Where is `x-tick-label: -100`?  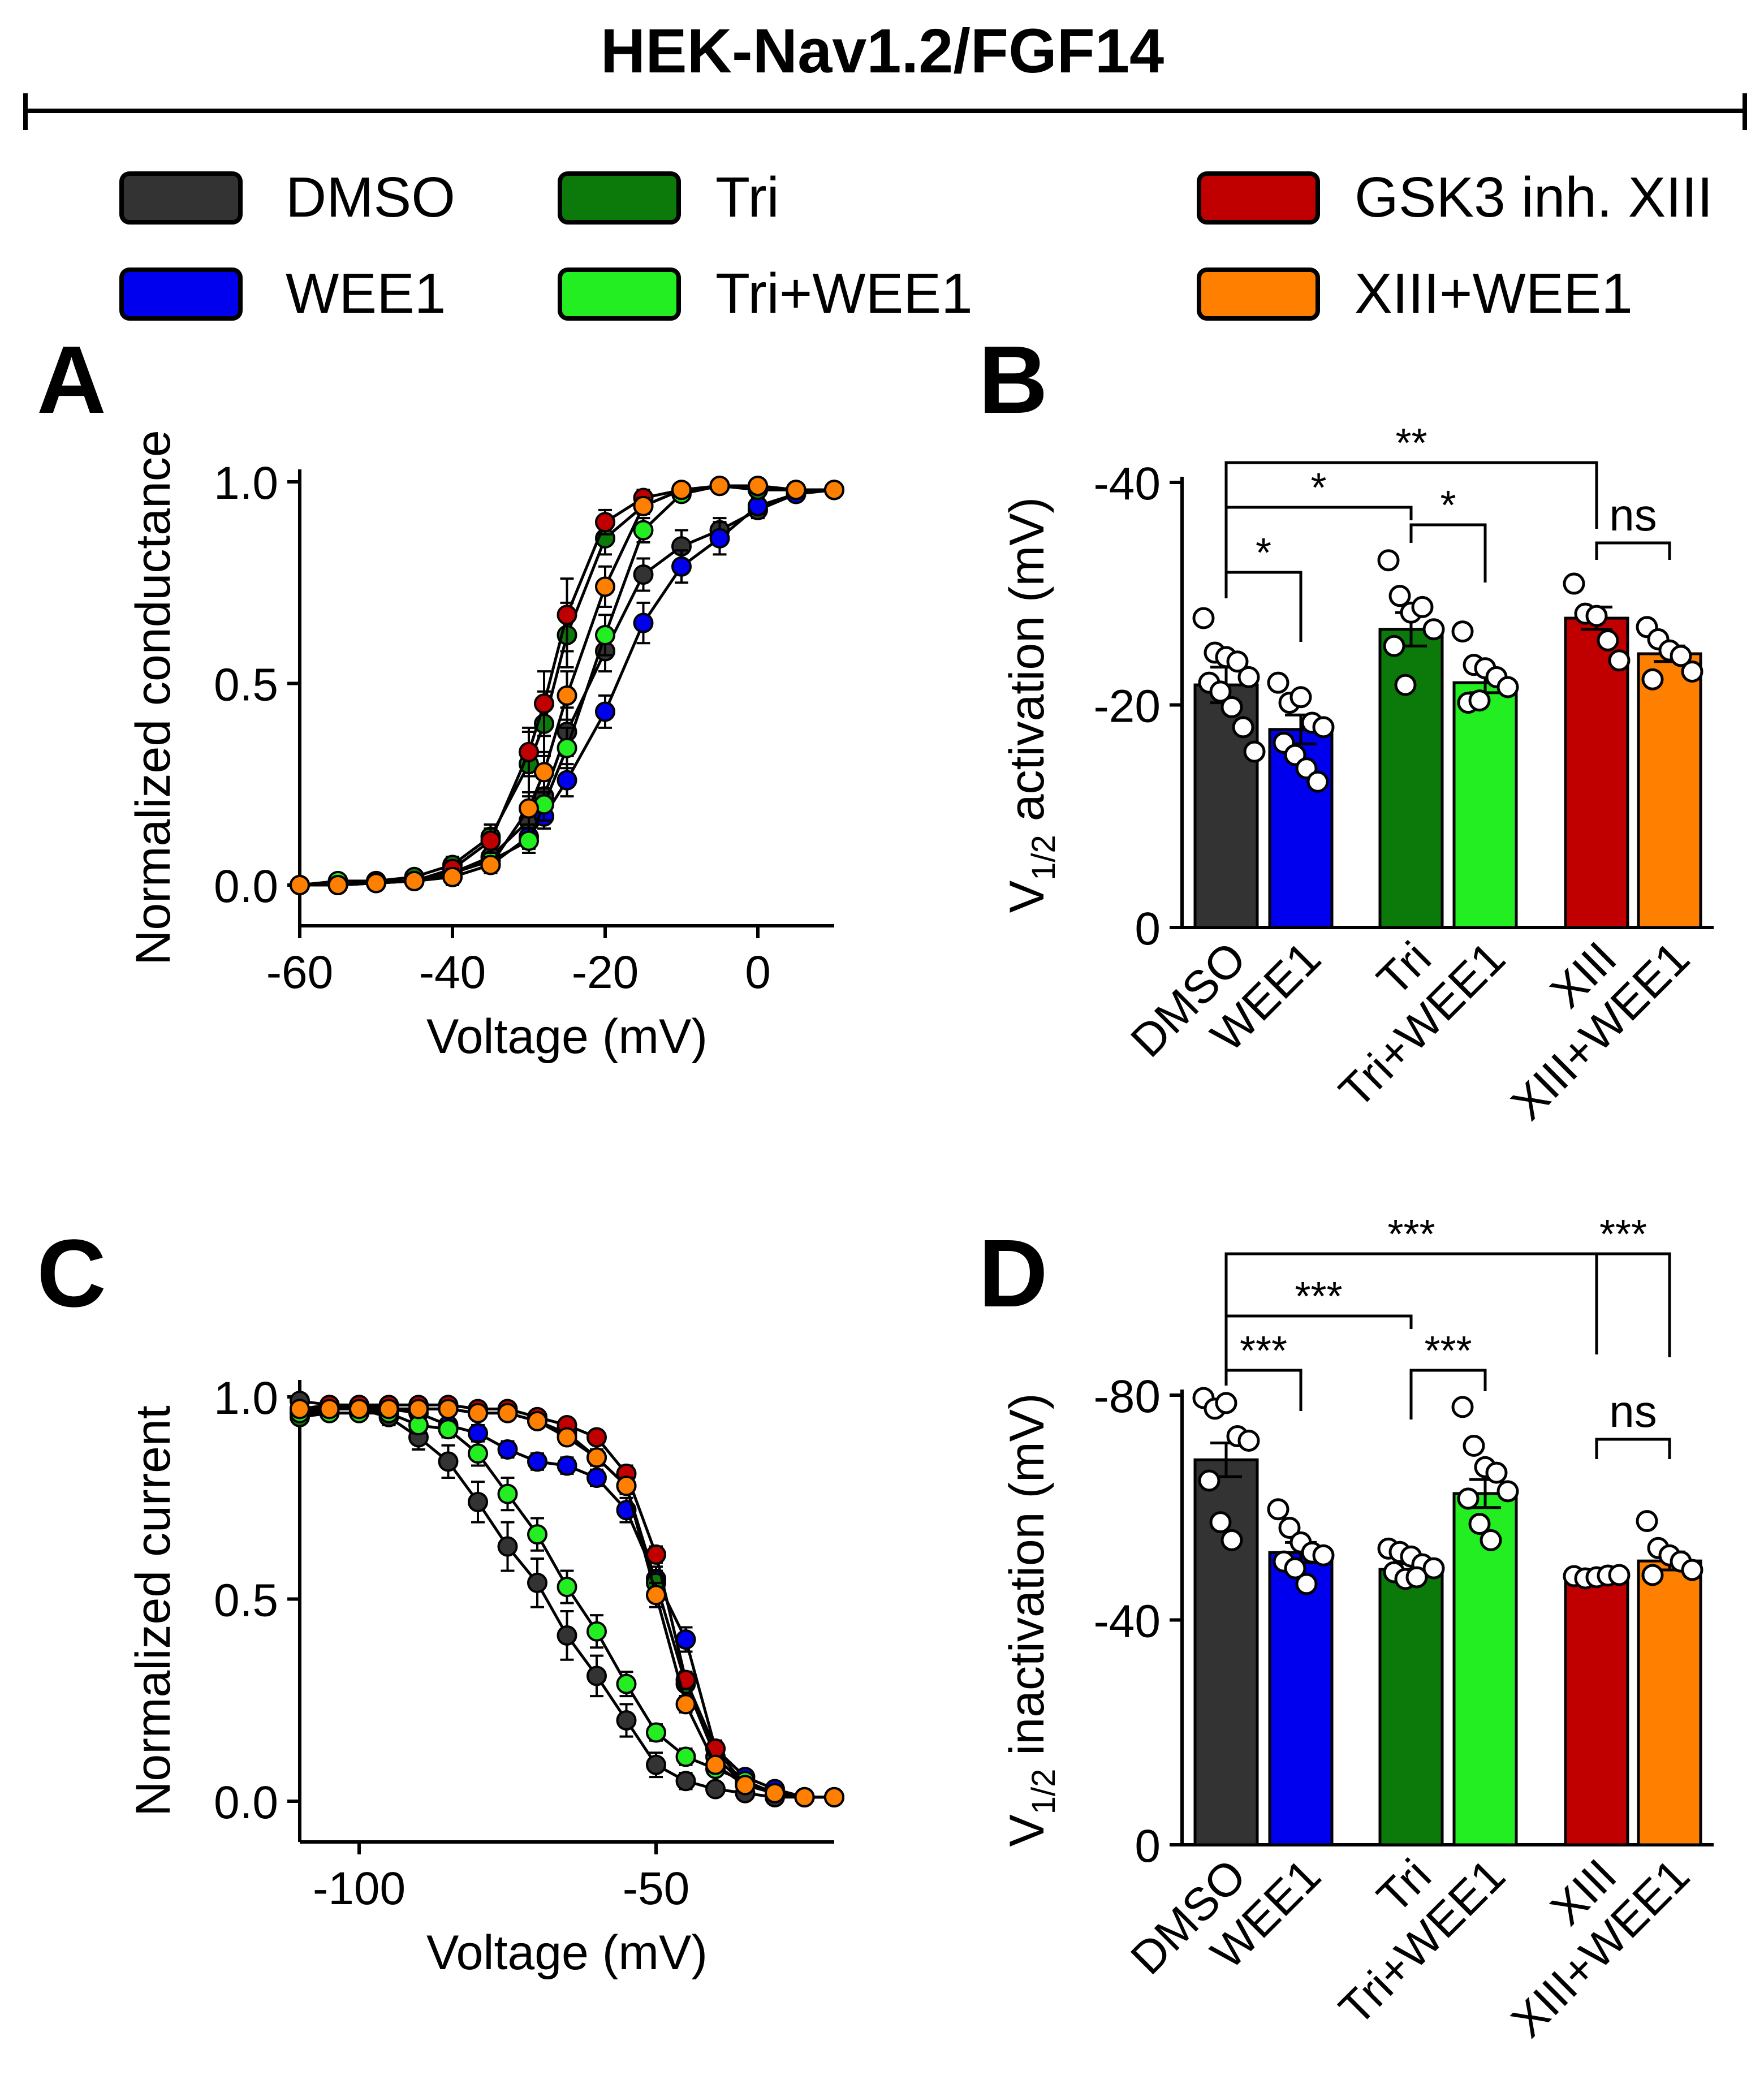 x-tick-label: -100 is located at coordinates (359, 1888).